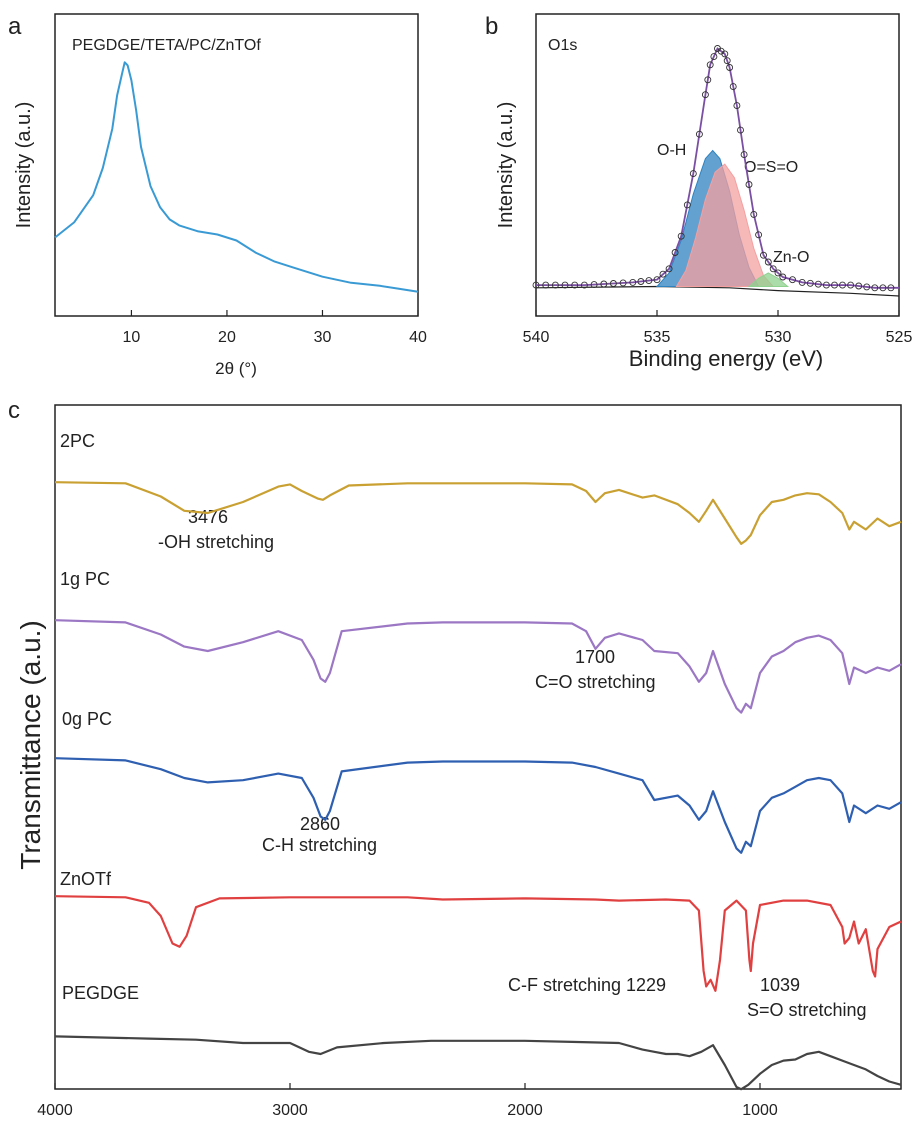 The width and height of the screenshot is (917, 1124). What do you see at coordinates (478, 805) in the screenshot?
I see `panel-c-line-0g-pc` at bounding box center [478, 805].